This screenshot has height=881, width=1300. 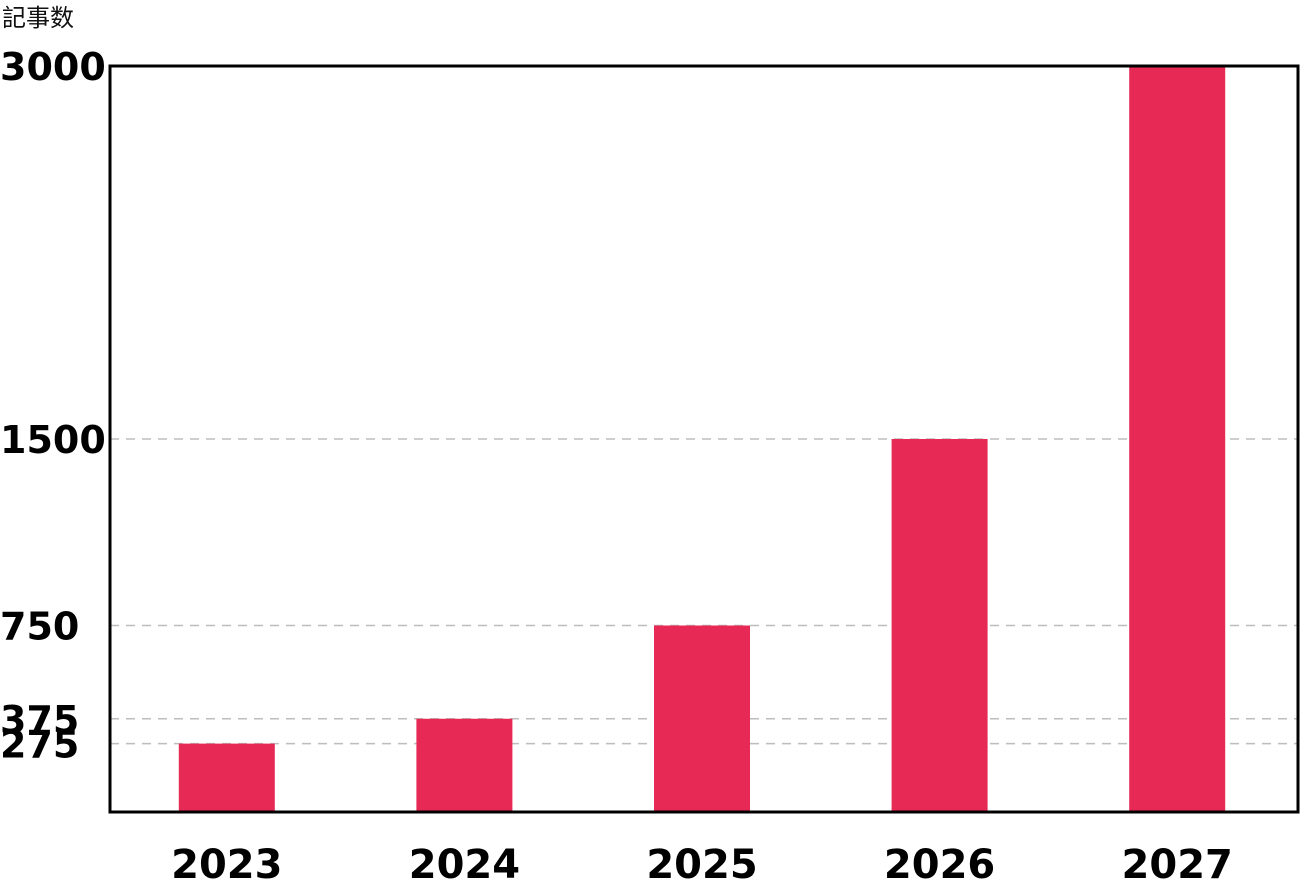 I want to click on y-tick-label: 750, so click(x=39, y=627).